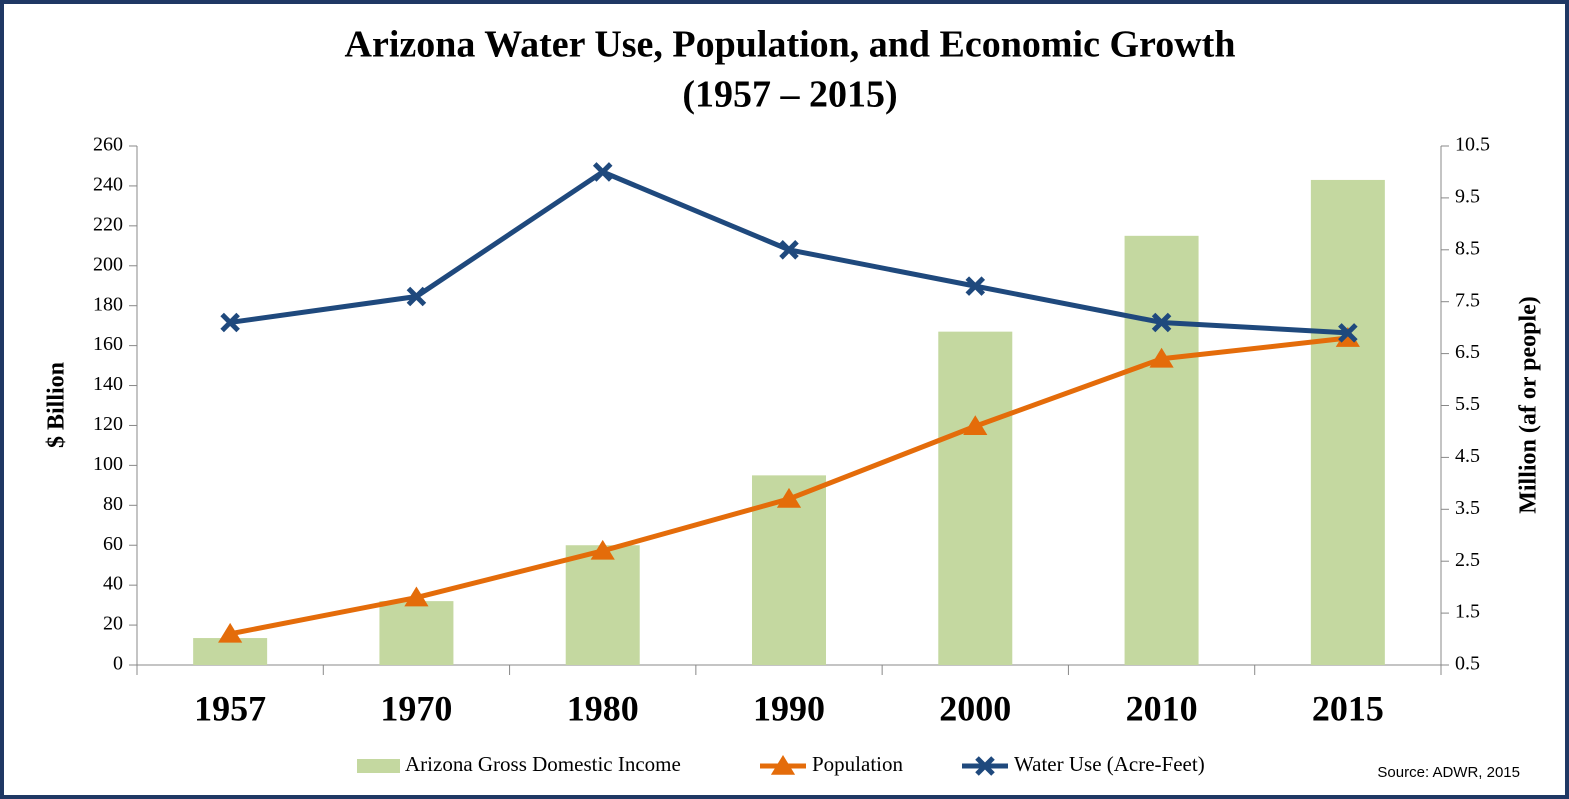 Image resolution: width=1569 pixels, height=799 pixels. What do you see at coordinates (378, 766) in the screenshot?
I see `legend-swatch` at bounding box center [378, 766].